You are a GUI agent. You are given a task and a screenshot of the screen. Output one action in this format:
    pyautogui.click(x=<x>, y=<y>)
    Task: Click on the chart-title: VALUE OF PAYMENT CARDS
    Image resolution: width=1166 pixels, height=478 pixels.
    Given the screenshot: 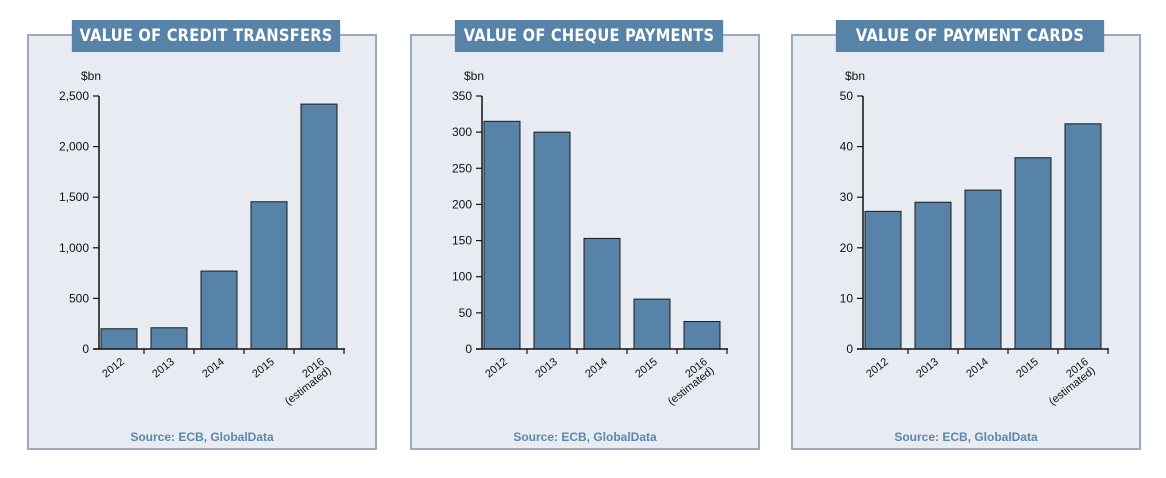 What is the action you would take?
    pyautogui.click(x=970, y=36)
    